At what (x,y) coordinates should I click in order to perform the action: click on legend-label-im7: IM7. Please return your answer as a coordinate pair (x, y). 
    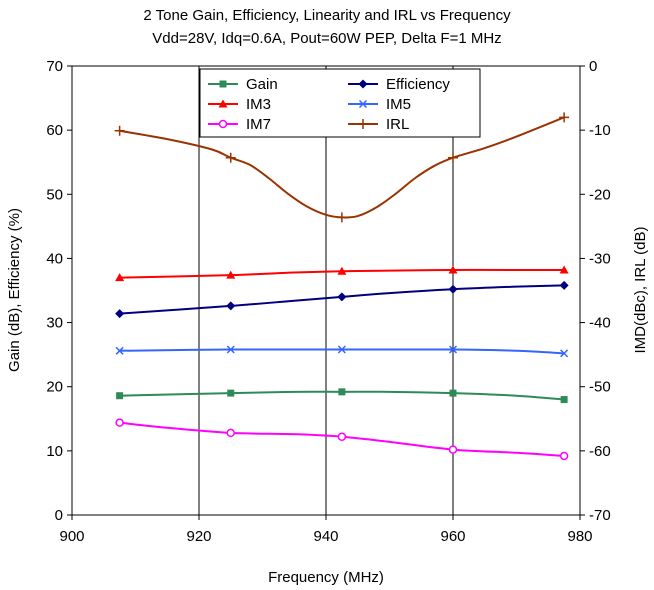
    Looking at the image, I should click on (258, 124).